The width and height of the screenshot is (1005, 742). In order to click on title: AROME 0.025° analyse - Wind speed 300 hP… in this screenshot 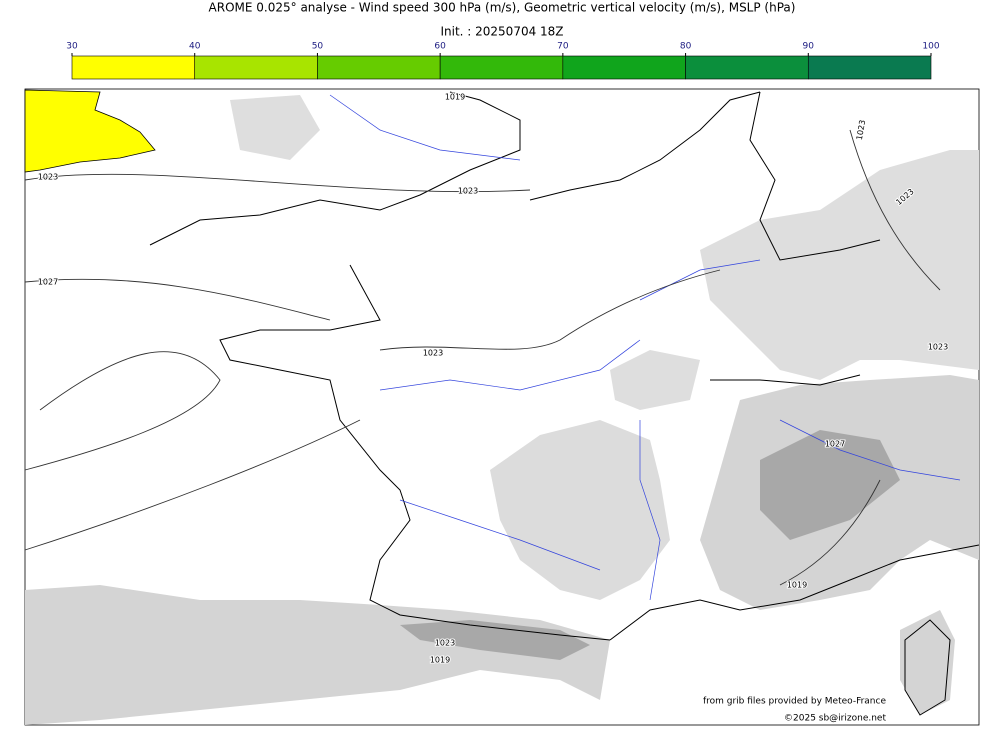, I will do `click(502, 8)`.